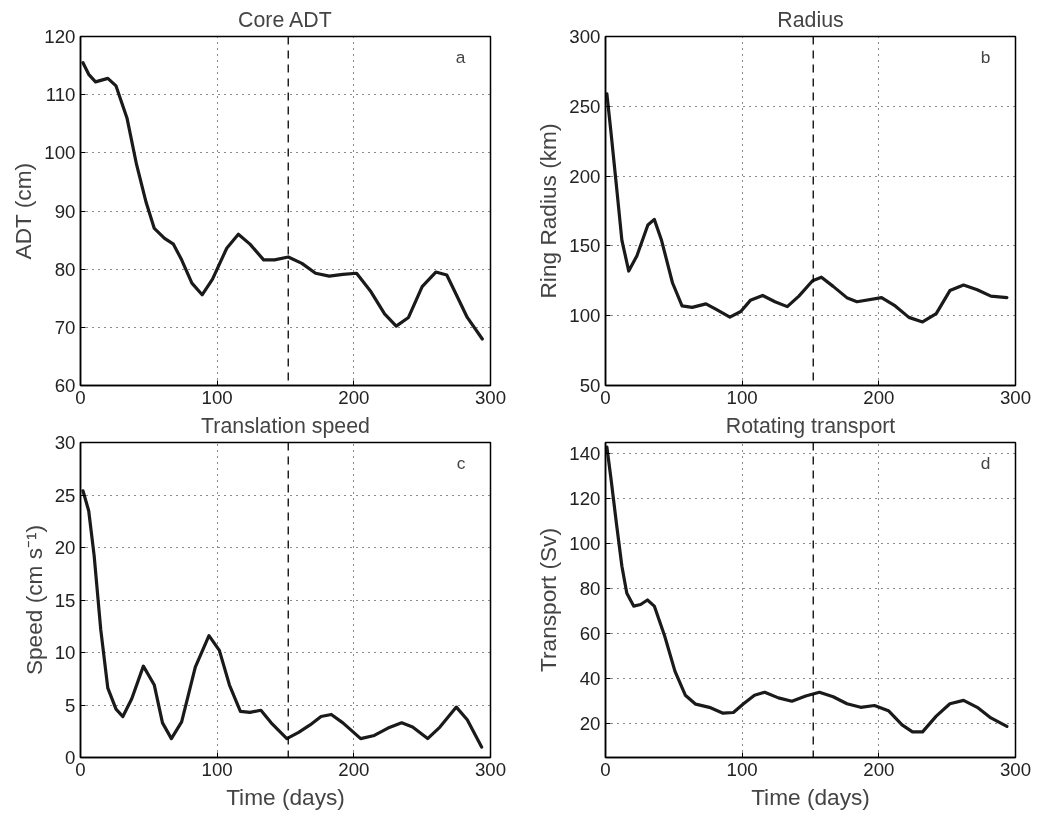  Describe the element at coordinates (585, 36) in the screenshot. I see `y-tick-label: 300` at that location.